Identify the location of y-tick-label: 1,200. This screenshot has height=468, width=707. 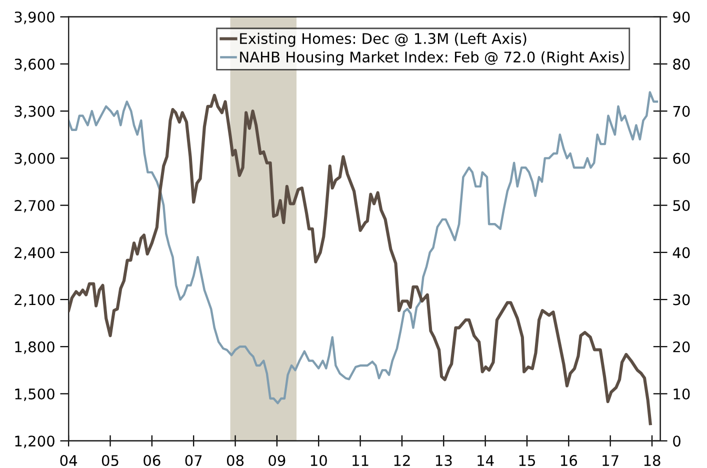
(34, 442).